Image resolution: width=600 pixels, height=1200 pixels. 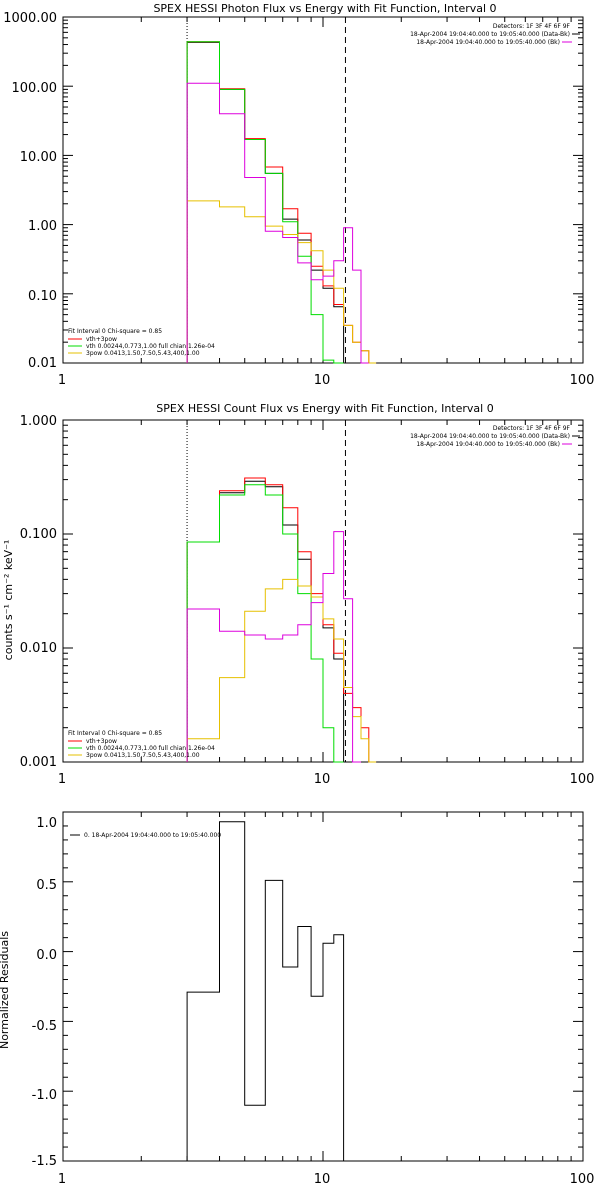 What do you see at coordinates (38, 648) in the screenshot?
I see `count-ytick: 0.010` at bounding box center [38, 648].